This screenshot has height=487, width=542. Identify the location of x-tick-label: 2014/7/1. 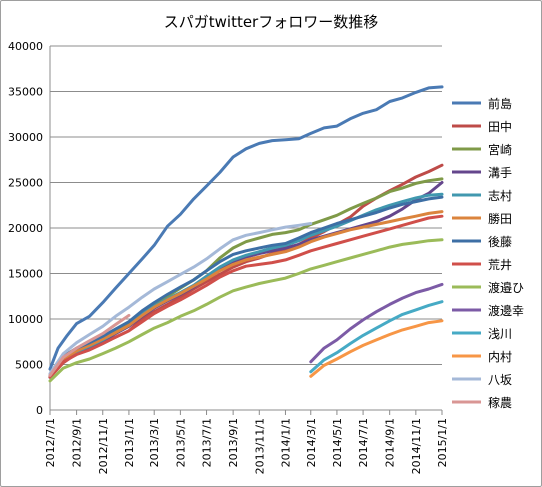
(363, 442).